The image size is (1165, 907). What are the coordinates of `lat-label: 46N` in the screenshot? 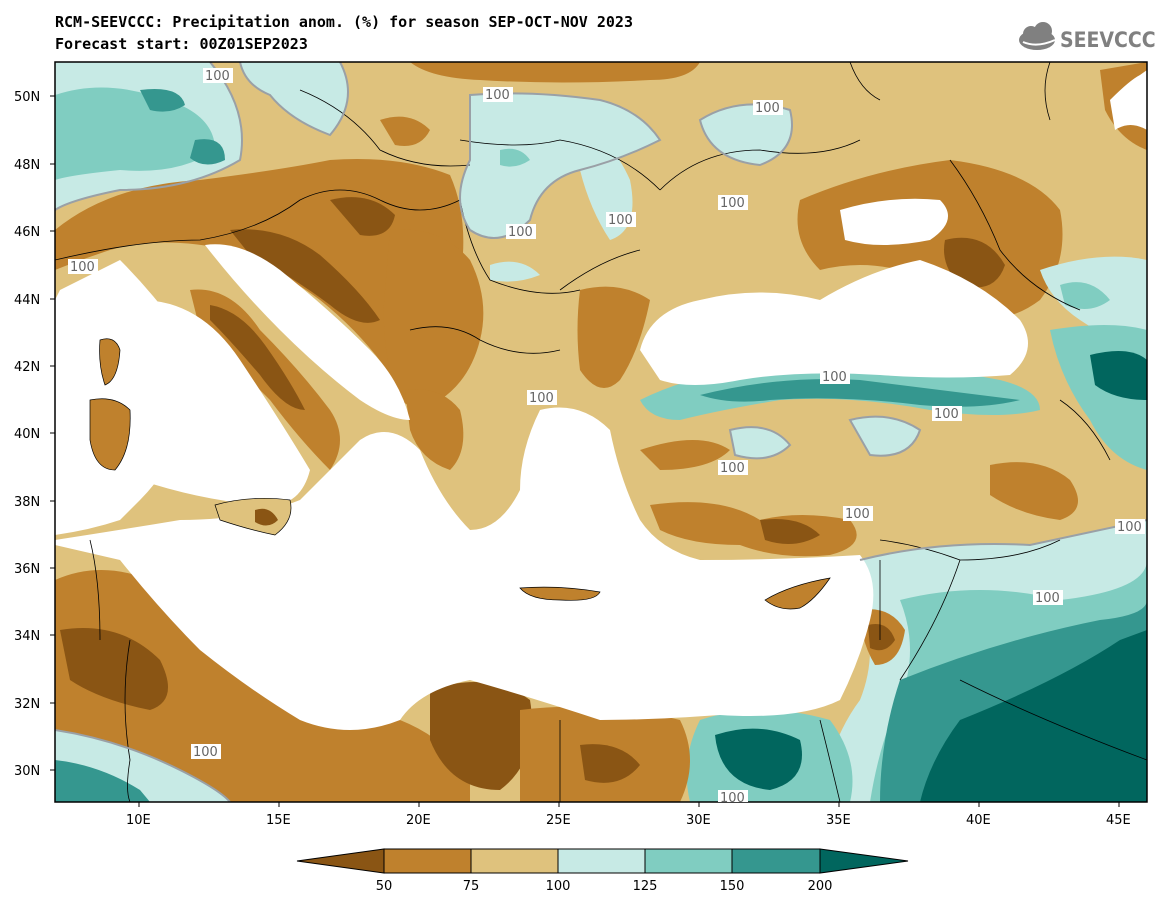 It's located at (27, 232).